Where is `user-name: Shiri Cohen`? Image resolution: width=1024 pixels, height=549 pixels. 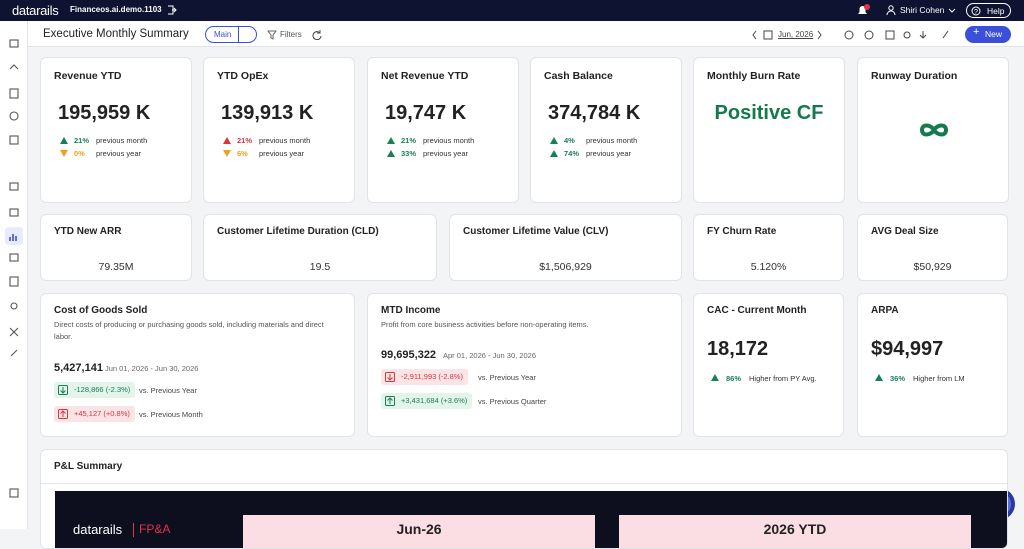 user-name: Shiri Cohen is located at coordinates (922, 10).